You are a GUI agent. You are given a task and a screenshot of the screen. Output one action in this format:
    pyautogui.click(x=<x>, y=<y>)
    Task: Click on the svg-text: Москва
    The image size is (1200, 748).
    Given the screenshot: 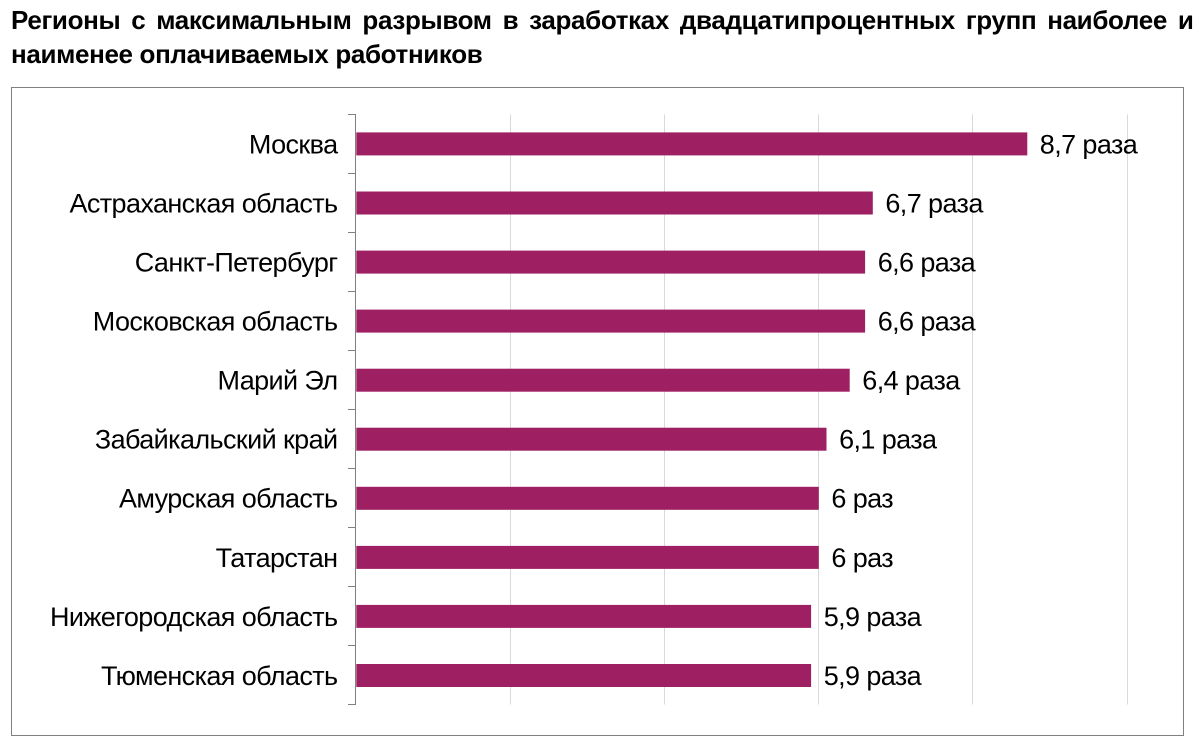 What is the action you would take?
    pyautogui.click(x=294, y=144)
    